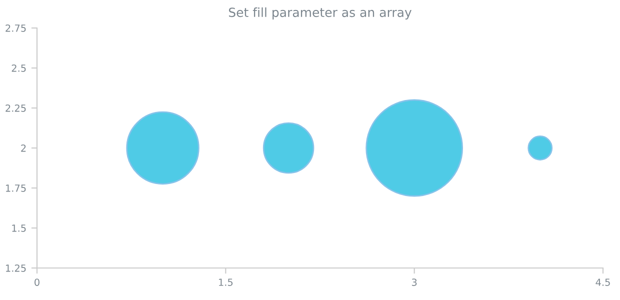 Image resolution: width=620 pixels, height=300 pixels. Describe the element at coordinates (16, 28) in the screenshot. I see `y-tick-label: 2.75` at that location.